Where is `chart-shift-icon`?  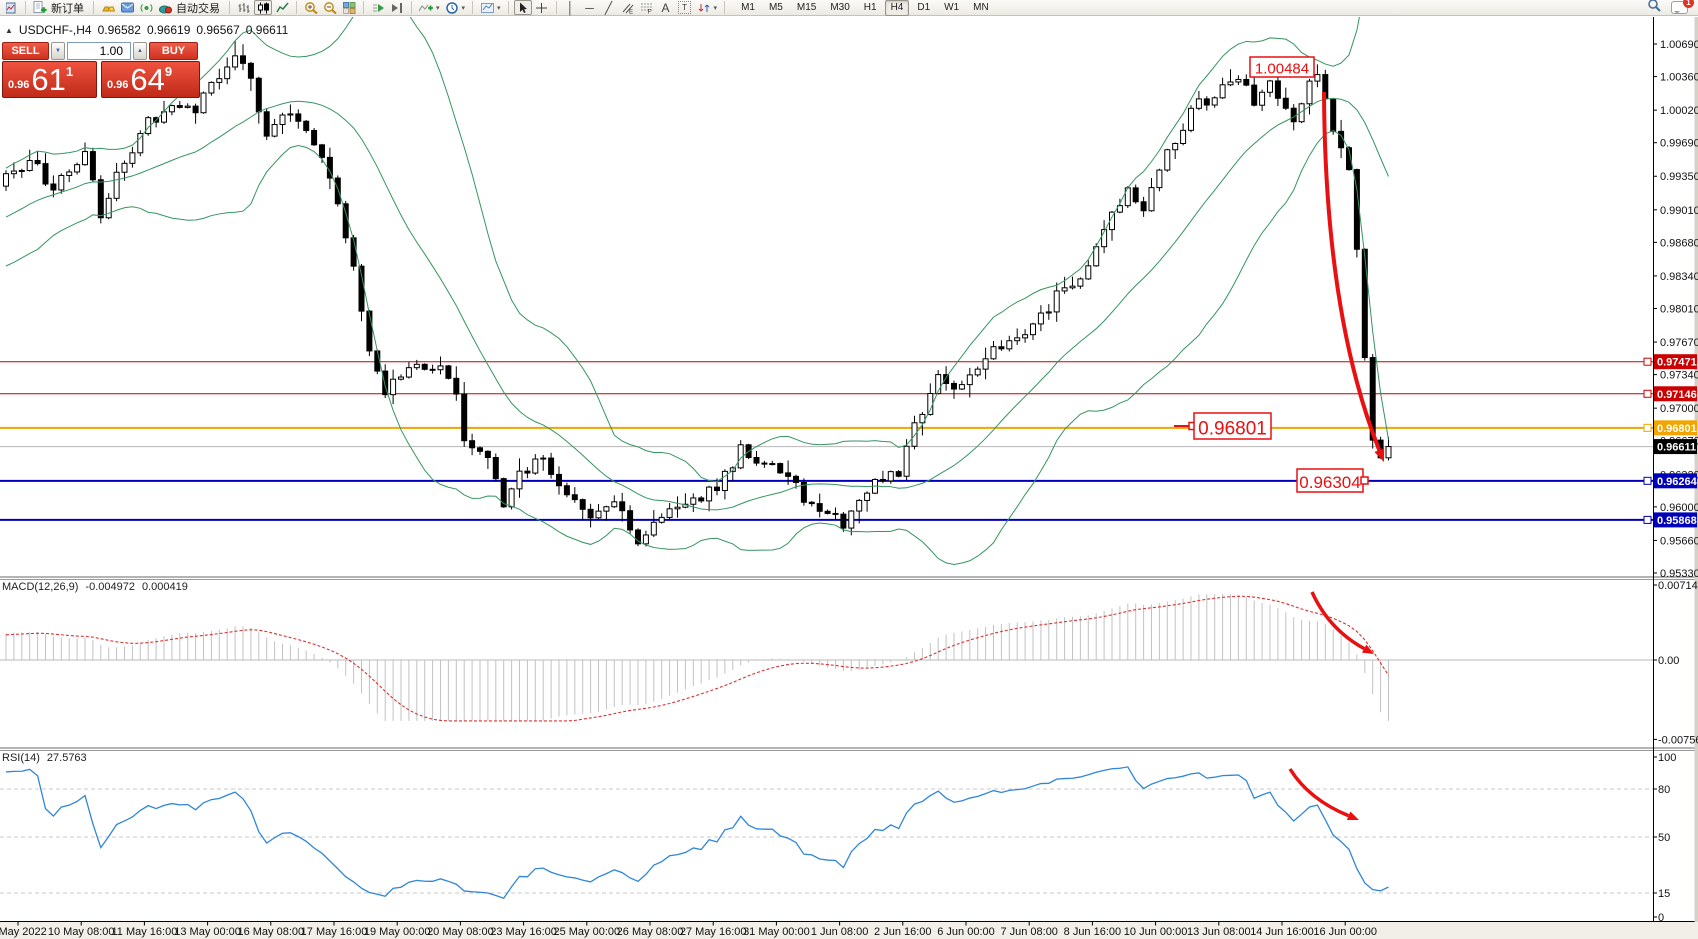
chart-shift-icon is located at coordinates (397, 7).